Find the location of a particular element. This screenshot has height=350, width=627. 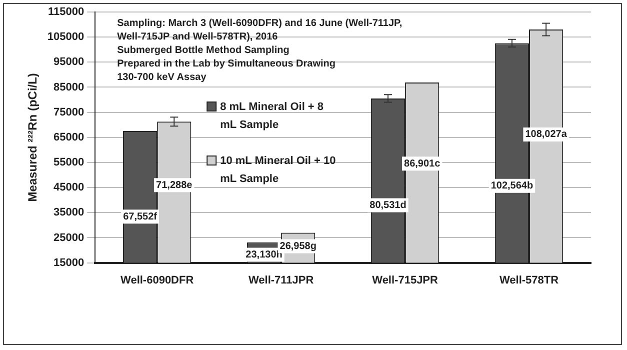

y-tick-label: 85000 is located at coordinates (69, 87).